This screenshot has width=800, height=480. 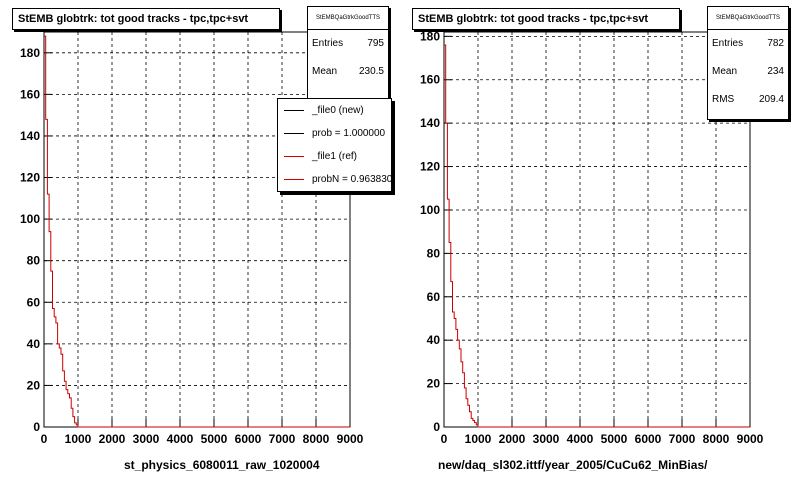 I want to click on right-stats-name: StEMBQaGtrkGoodTTS, so click(x=748, y=18).